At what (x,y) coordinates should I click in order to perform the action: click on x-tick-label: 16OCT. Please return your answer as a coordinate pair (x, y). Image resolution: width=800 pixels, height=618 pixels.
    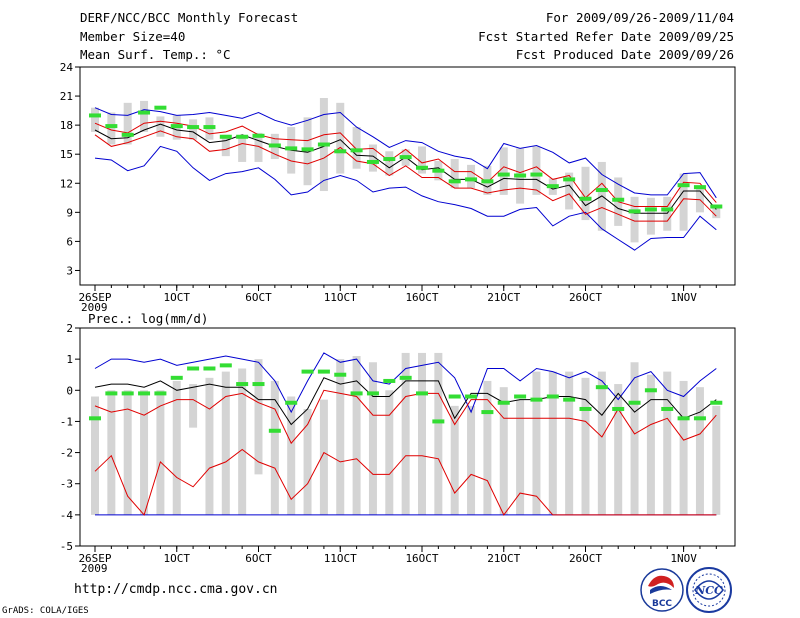
    Looking at the image, I should click on (421, 558).